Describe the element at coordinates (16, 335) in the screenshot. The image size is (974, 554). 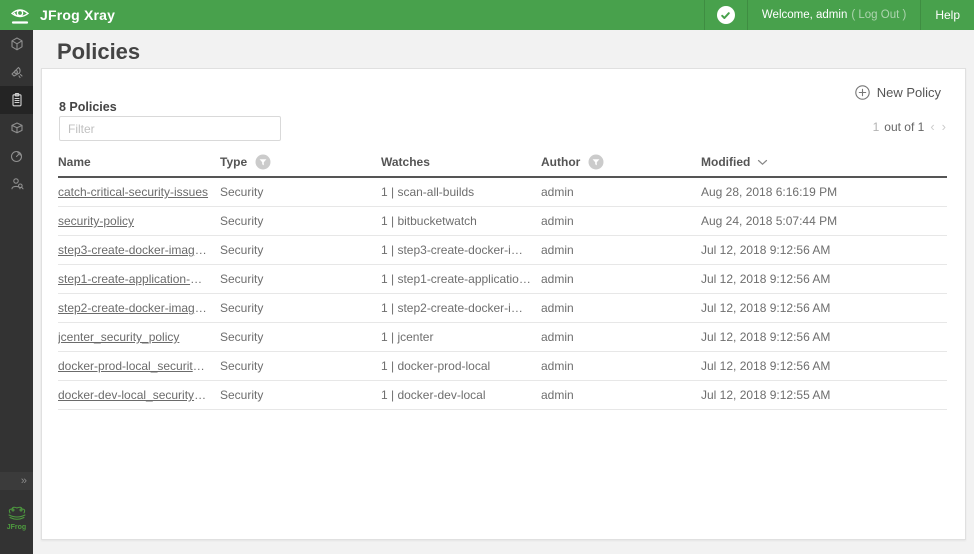
I see `sidebar-spacer` at that location.